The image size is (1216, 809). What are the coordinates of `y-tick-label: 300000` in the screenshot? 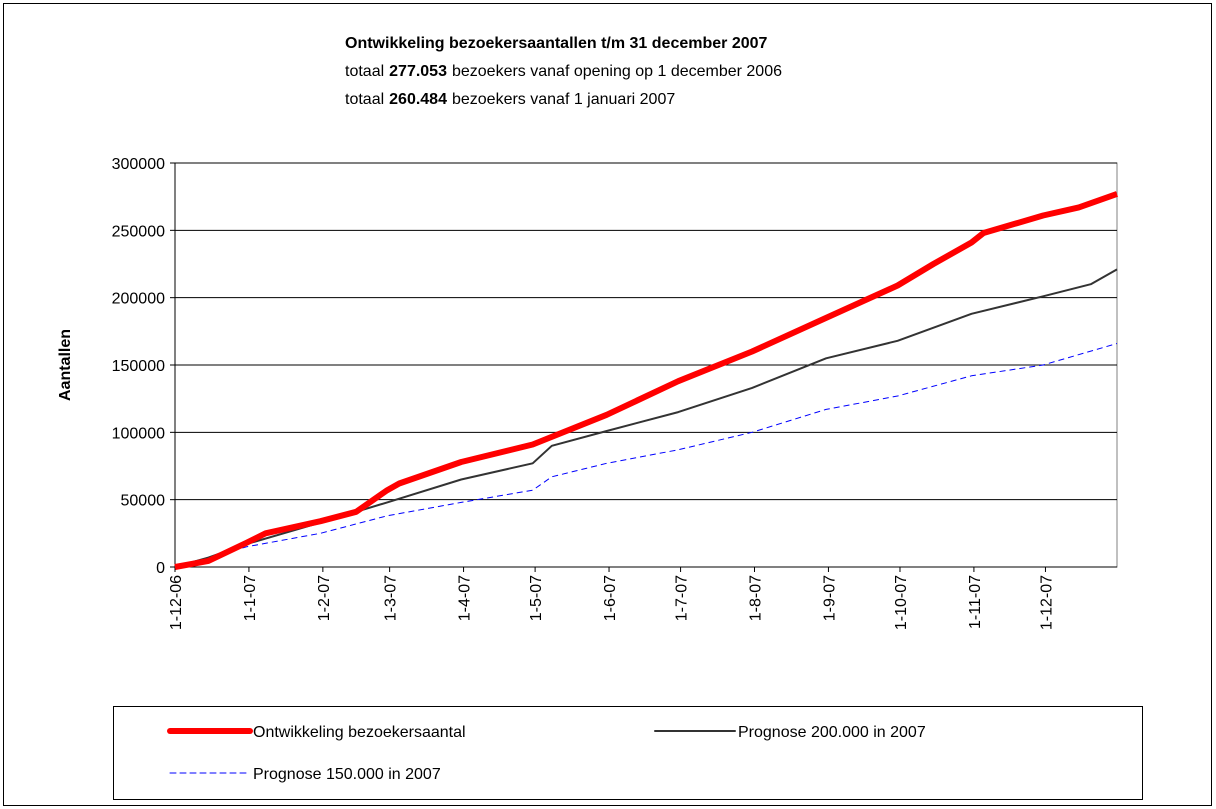 It's located at (138, 164).